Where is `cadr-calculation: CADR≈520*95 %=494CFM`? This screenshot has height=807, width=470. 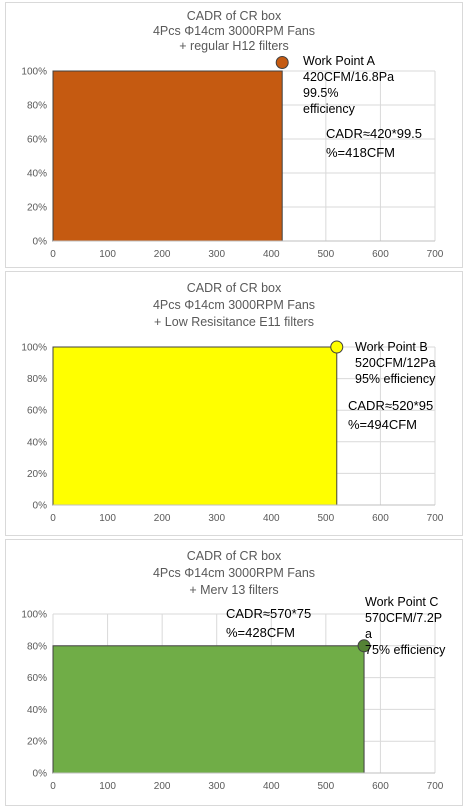 cadr-calculation: CADR≈520*95 %=494CFM is located at coordinates (390, 415).